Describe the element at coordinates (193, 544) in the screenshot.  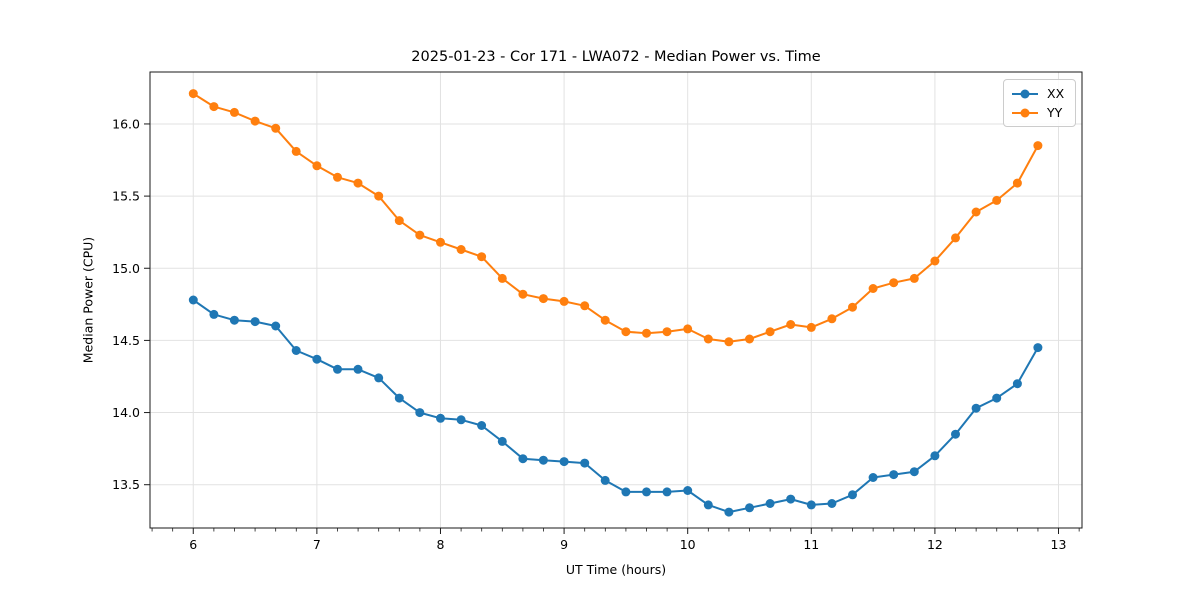
I see `x-tick-label: 6` at that location.